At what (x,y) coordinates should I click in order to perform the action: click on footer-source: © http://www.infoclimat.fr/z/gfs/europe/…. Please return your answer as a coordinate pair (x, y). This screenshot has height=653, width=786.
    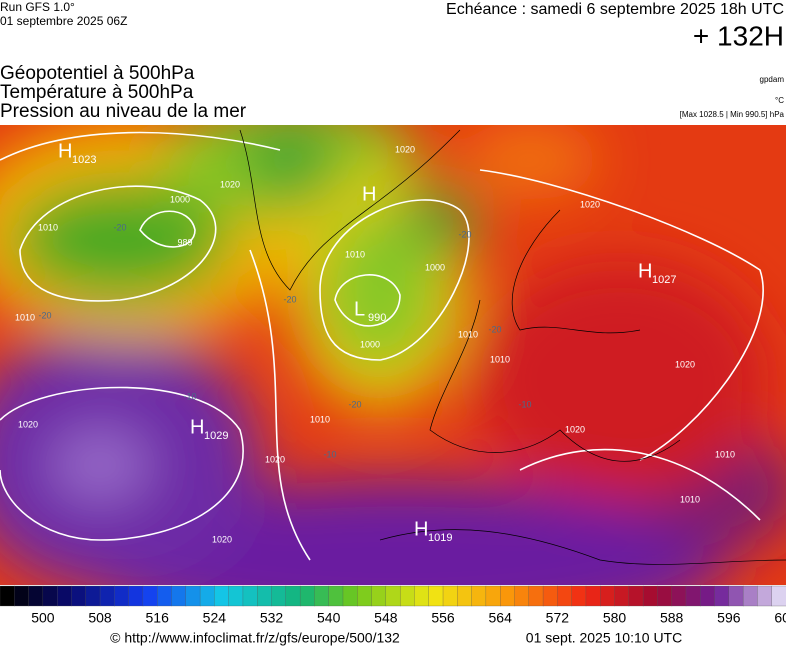
    Looking at the image, I should click on (255, 638).